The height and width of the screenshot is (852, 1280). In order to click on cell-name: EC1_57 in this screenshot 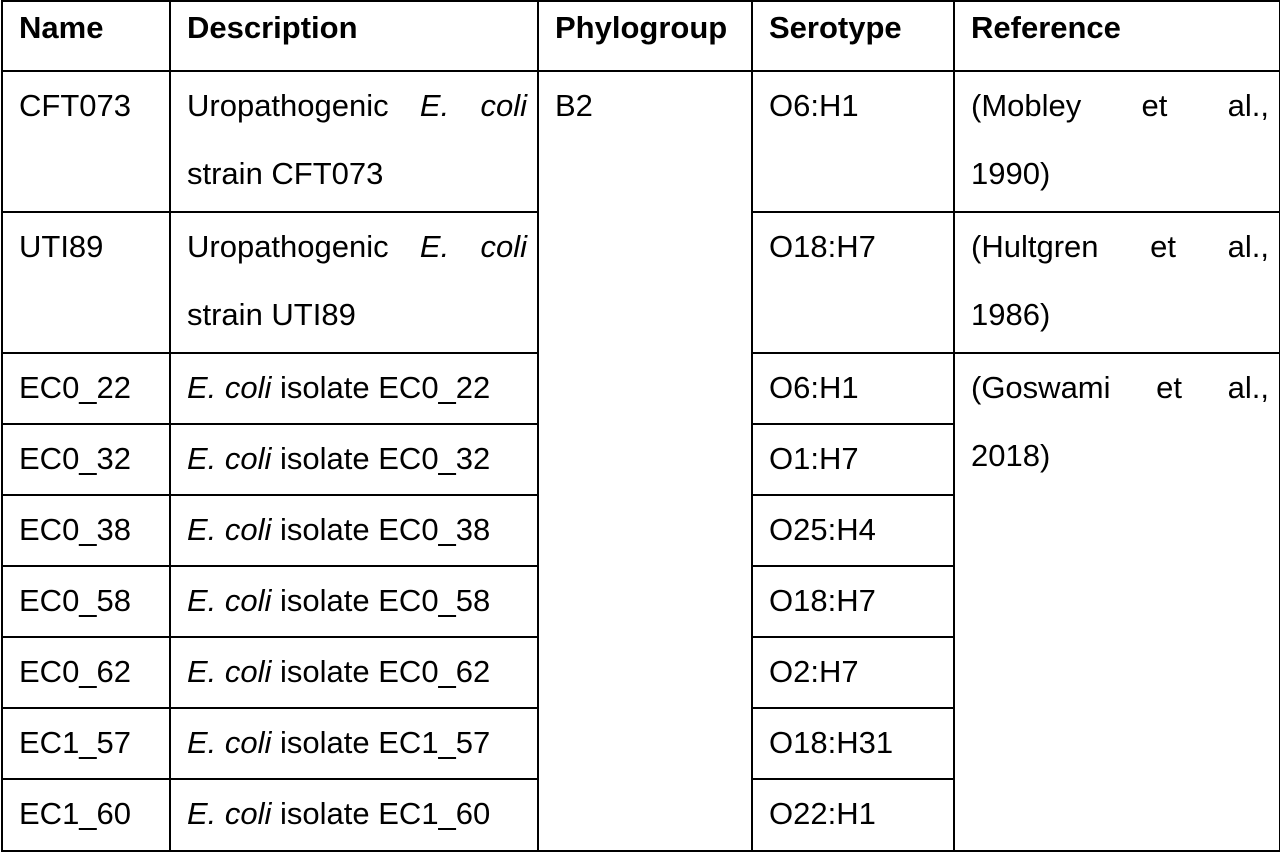, I will do `click(86, 743)`.